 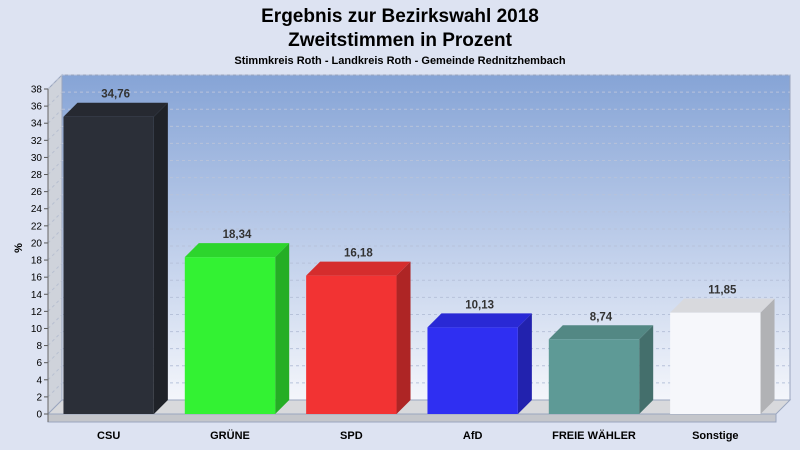 I want to click on plot-floor-edge, so click(x=412, y=418).